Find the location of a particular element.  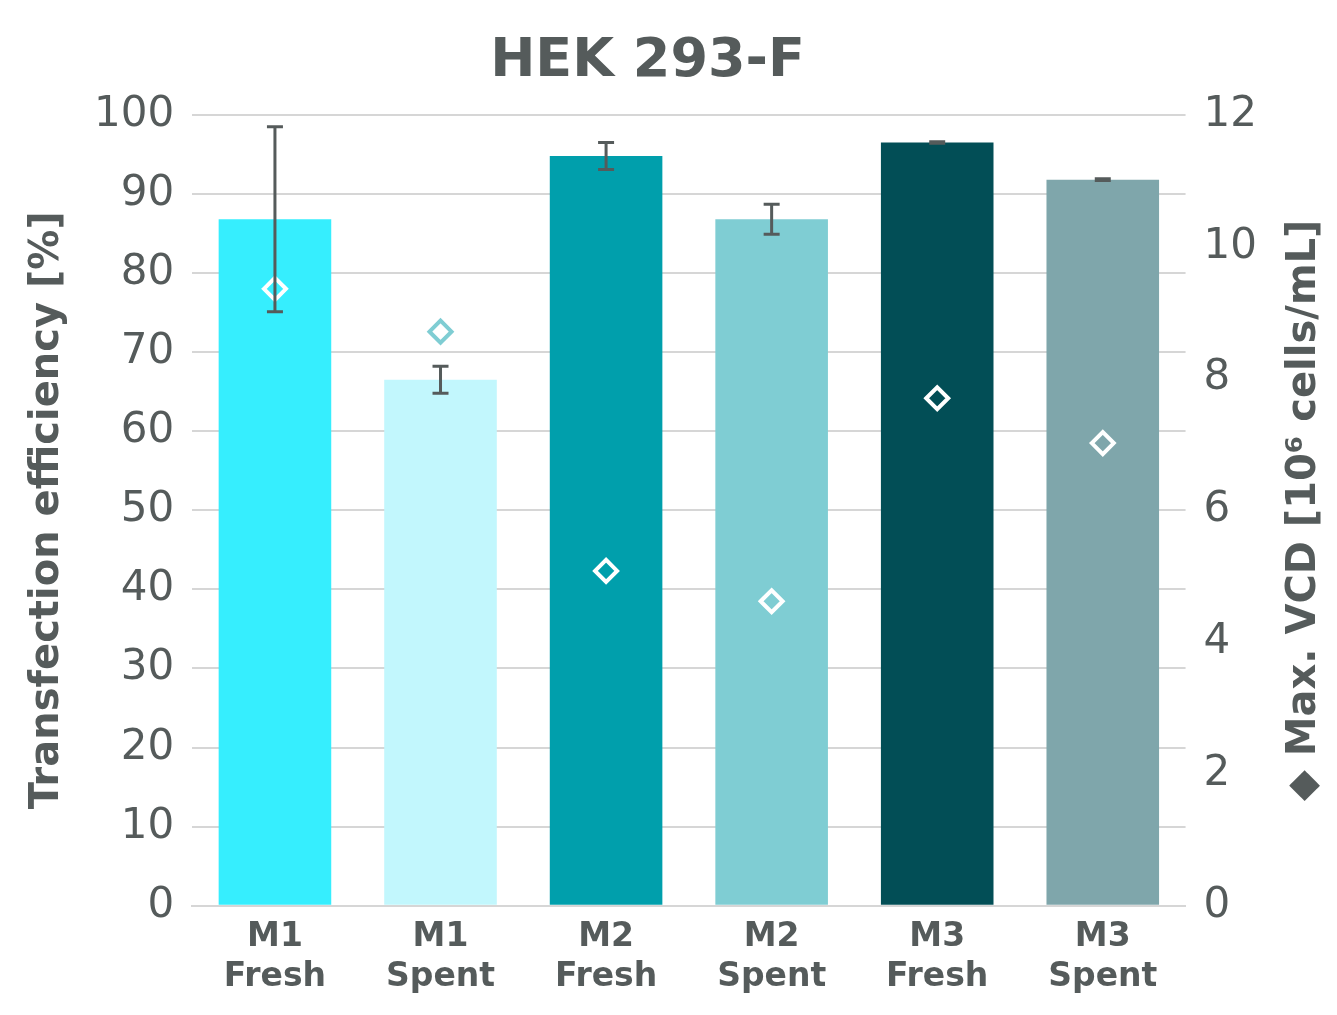

y2-tick-label: 8 is located at coordinates (1217, 375).